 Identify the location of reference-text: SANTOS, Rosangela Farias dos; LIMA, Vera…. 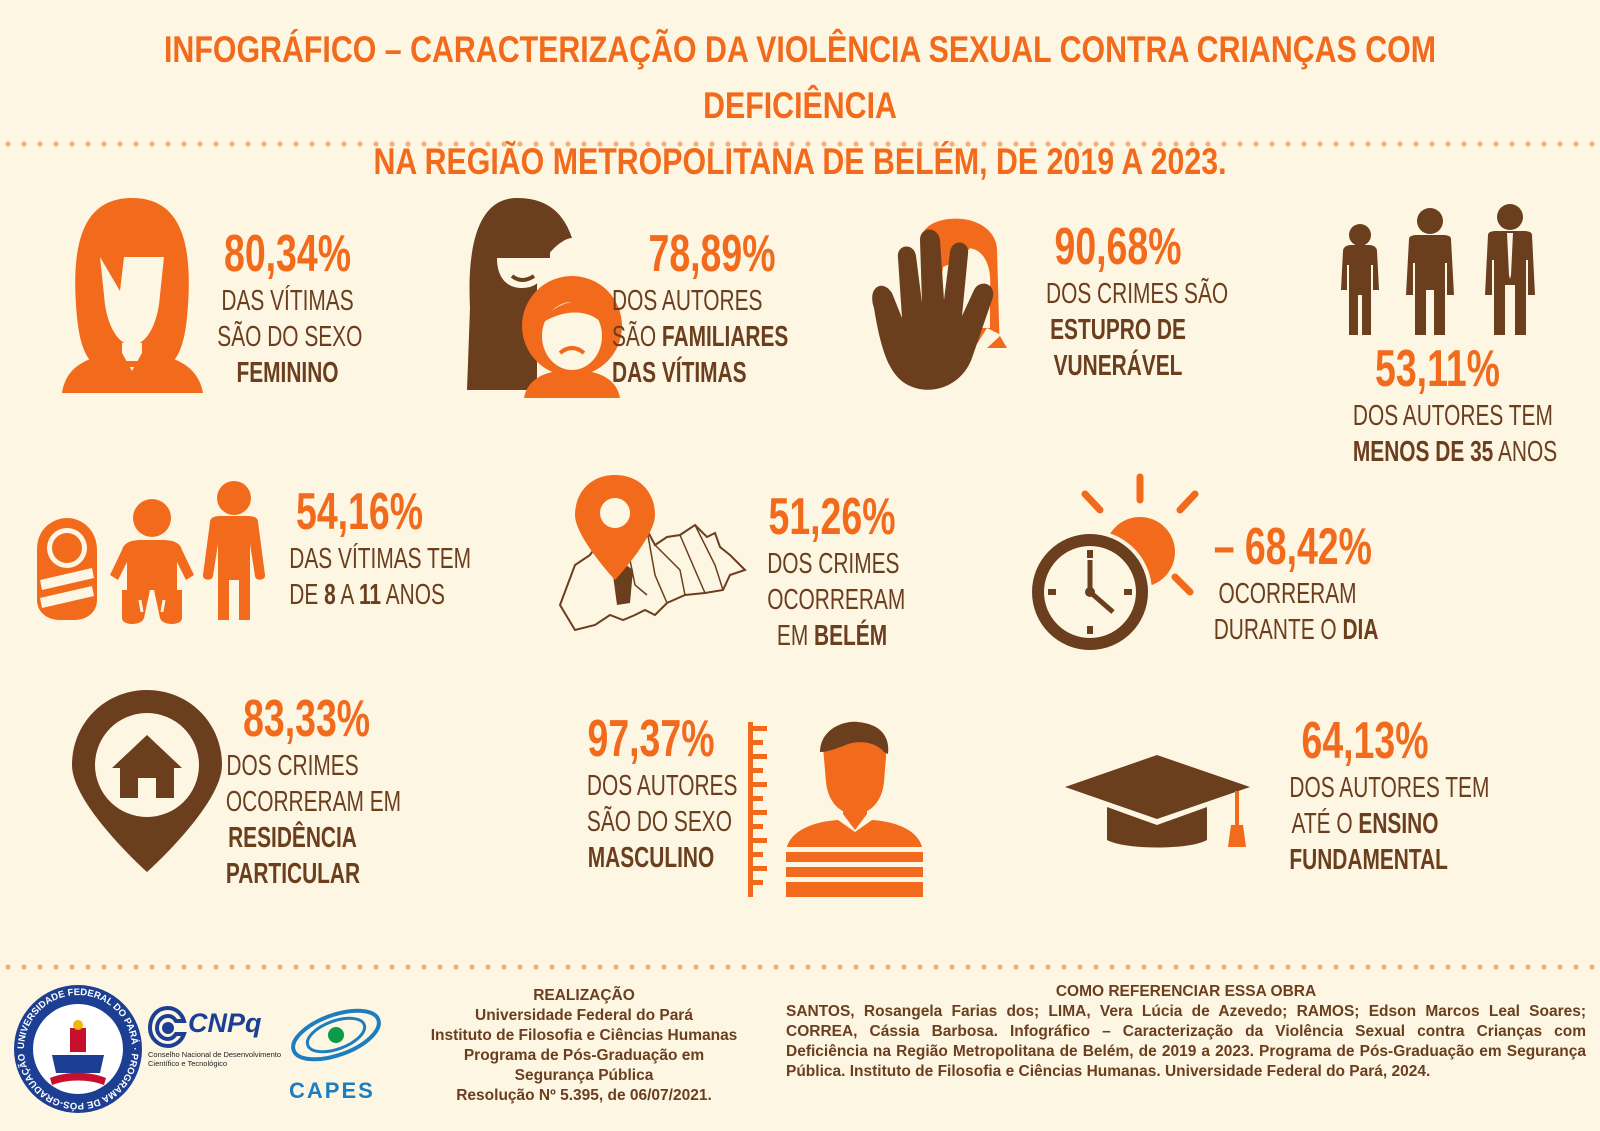
(1186, 1041).